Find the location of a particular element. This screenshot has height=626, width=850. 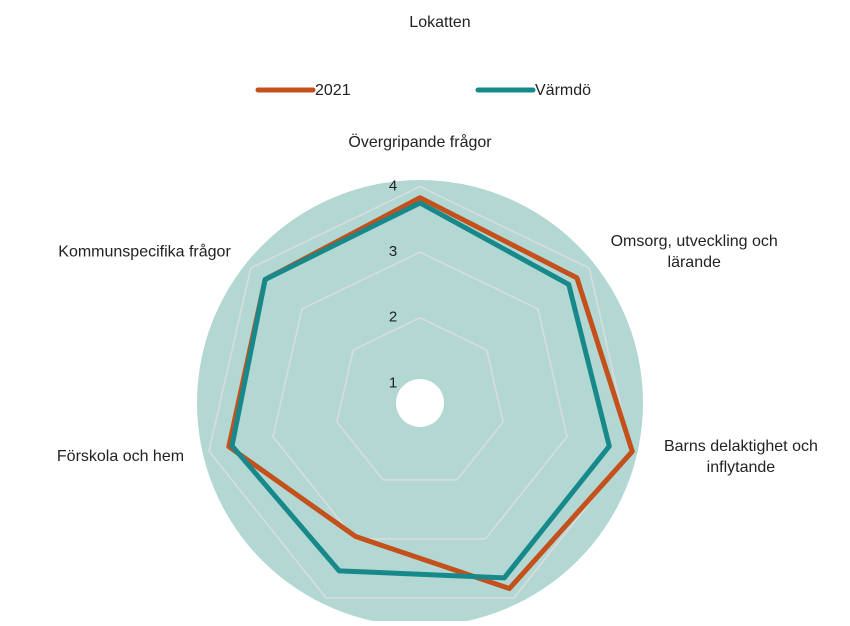

y-tick-label: 4 is located at coordinates (393, 186).